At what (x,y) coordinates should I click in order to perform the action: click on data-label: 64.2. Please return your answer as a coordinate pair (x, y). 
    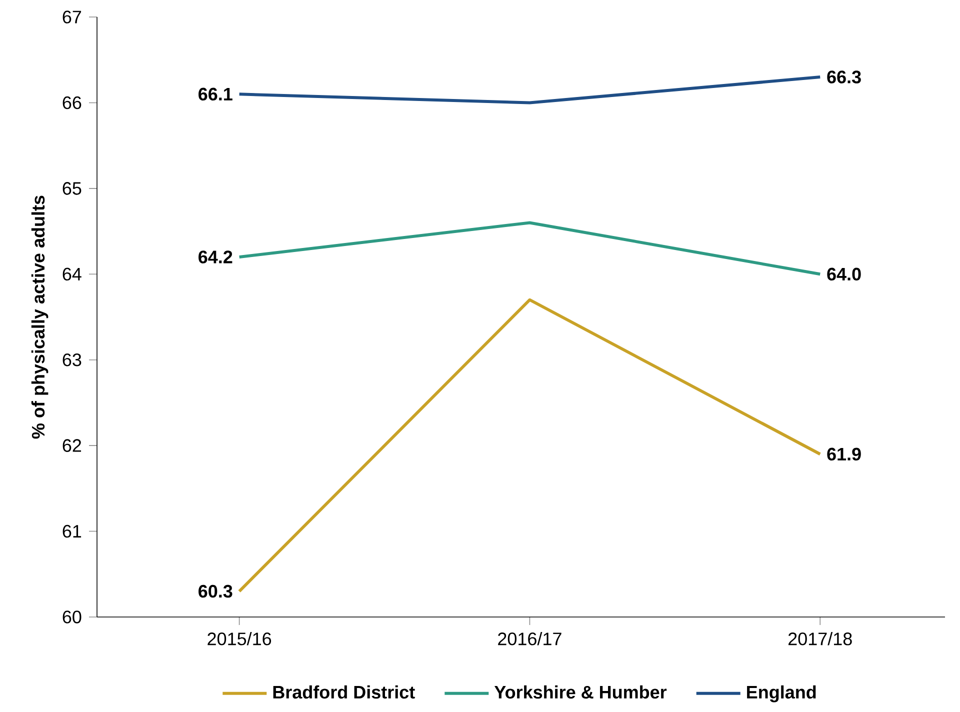
    Looking at the image, I should click on (215, 257).